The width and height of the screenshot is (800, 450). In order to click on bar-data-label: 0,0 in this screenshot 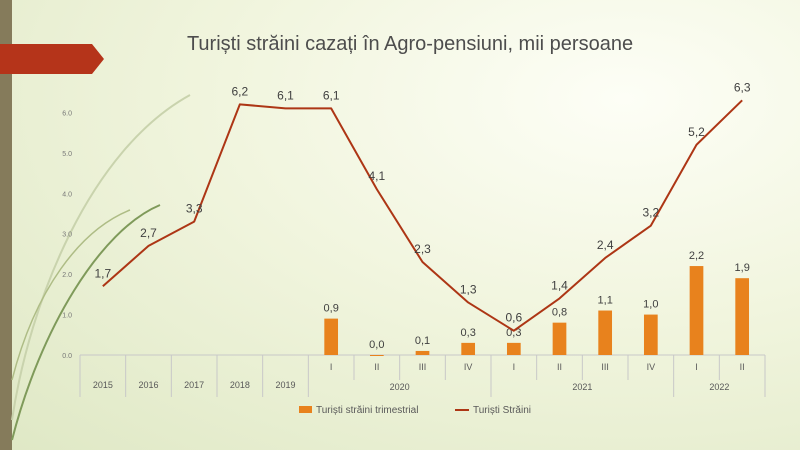, I will do `click(376, 345)`.